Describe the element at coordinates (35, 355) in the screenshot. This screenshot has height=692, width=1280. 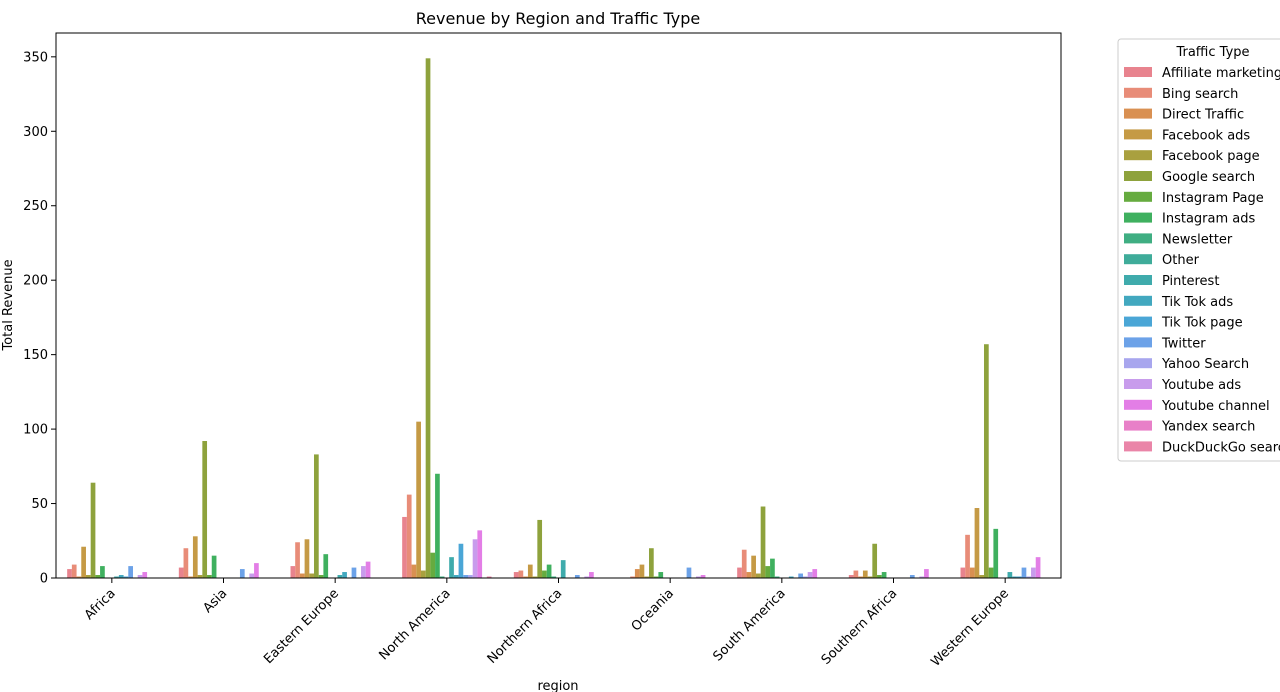
I see `y-tick-label: 150` at that location.